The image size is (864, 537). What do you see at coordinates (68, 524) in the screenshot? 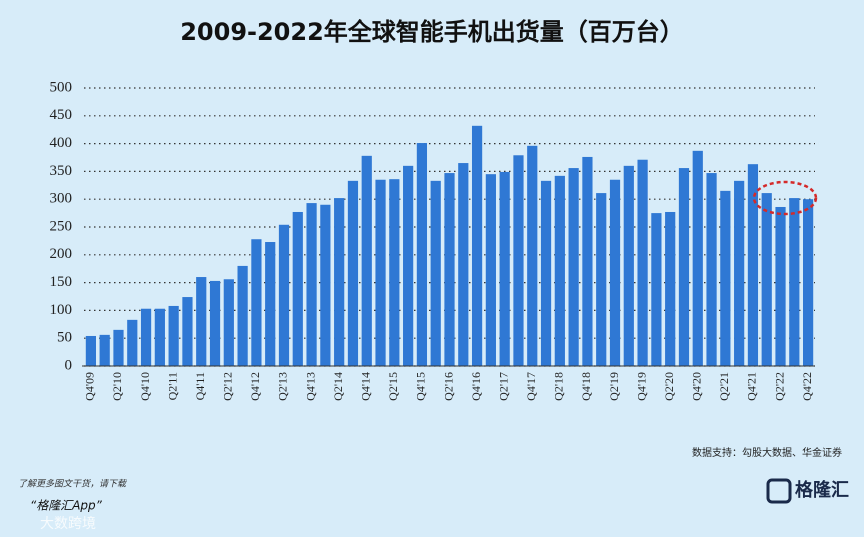
I see `watermark: 大数跨境` at bounding box center [68, 524].